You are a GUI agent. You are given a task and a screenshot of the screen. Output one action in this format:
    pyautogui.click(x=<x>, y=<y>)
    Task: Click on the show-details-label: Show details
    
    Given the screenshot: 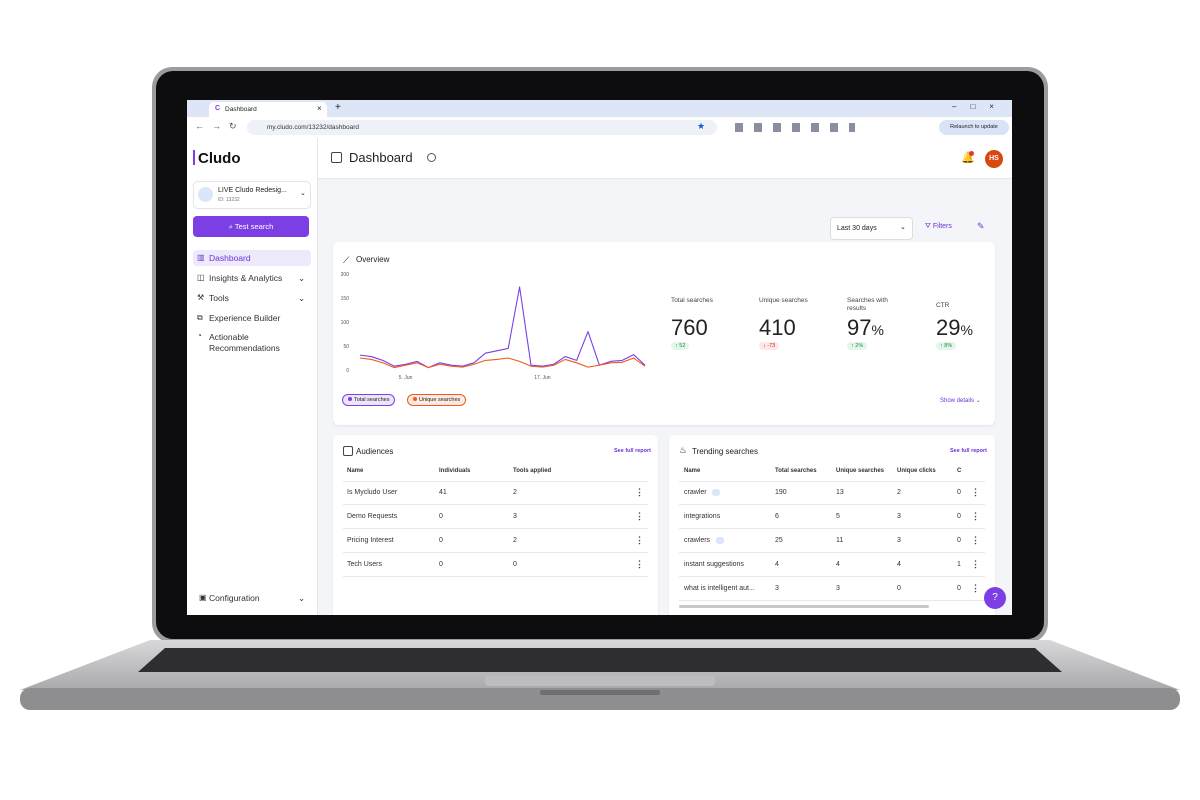 What is the action you would take?
    pyautogui.click(x=957, y=401)
    